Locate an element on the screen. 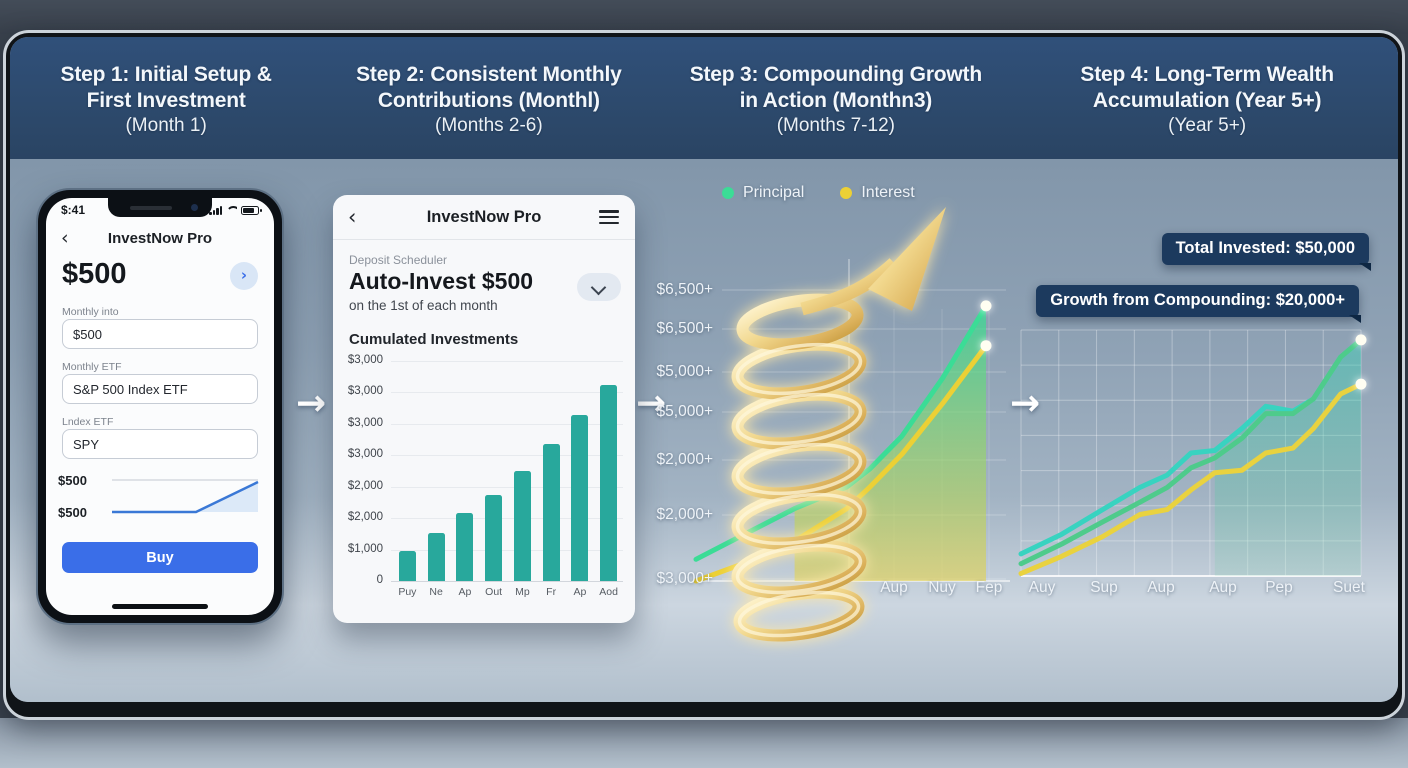 The image size is (1408, 768). bar-chart-bars is located at coordinates (508, 471).